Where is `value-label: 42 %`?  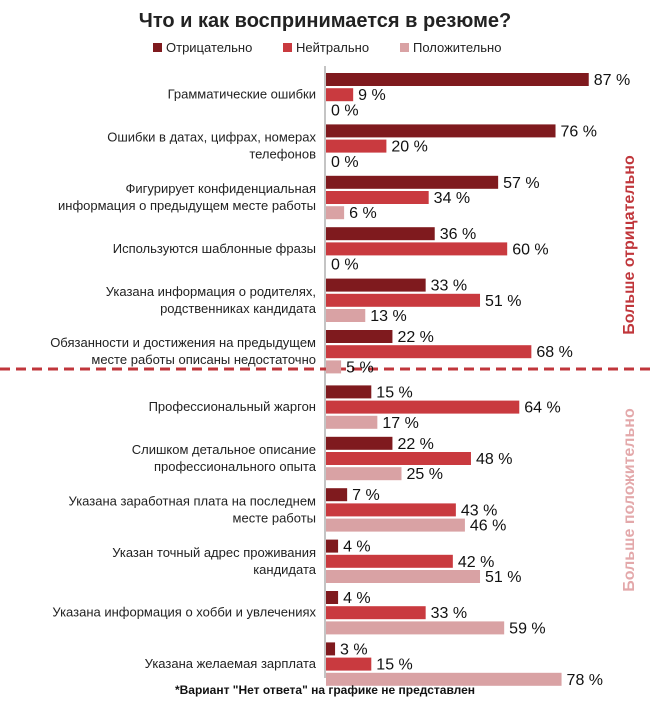 value-label: 42 % is located at coordinates (476, 562).